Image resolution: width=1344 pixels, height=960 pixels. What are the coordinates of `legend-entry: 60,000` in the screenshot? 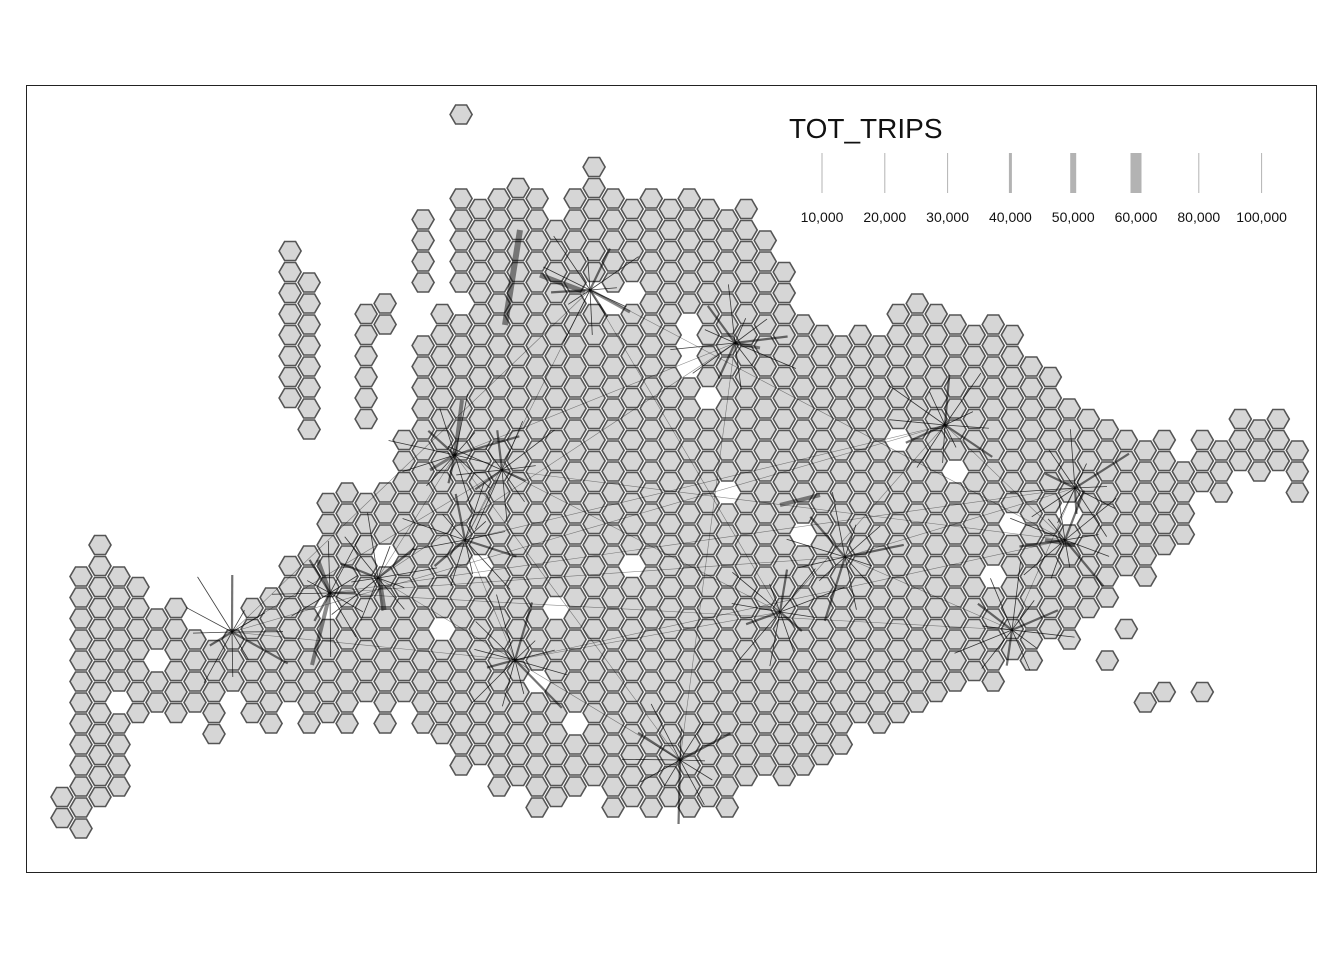 It's located at (1136, 189).